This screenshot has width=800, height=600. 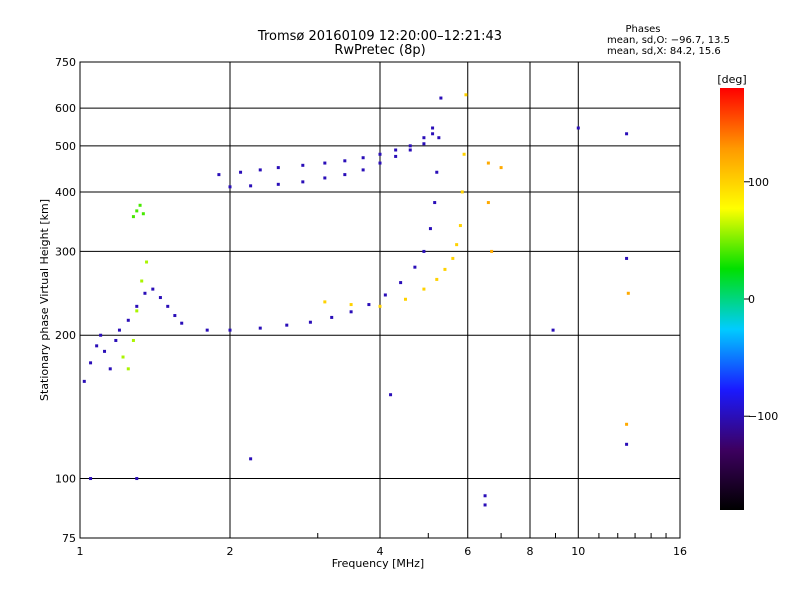 I want to click on colorbar: [deg] 100 0 −100, so click(x=747, y=291).